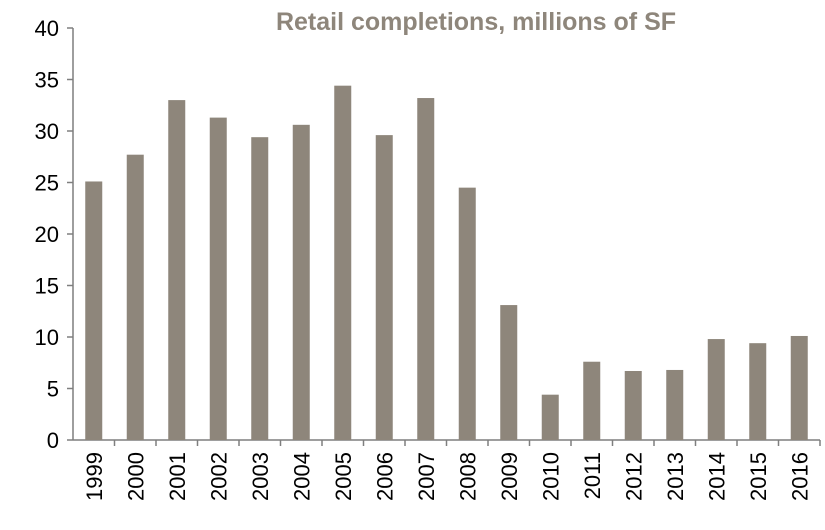 This screenshot has height=530, width=825. What do you see at coordinates (633, 405) in the screenshot?
I see `bar-2012` at bounding box center [633, 405].